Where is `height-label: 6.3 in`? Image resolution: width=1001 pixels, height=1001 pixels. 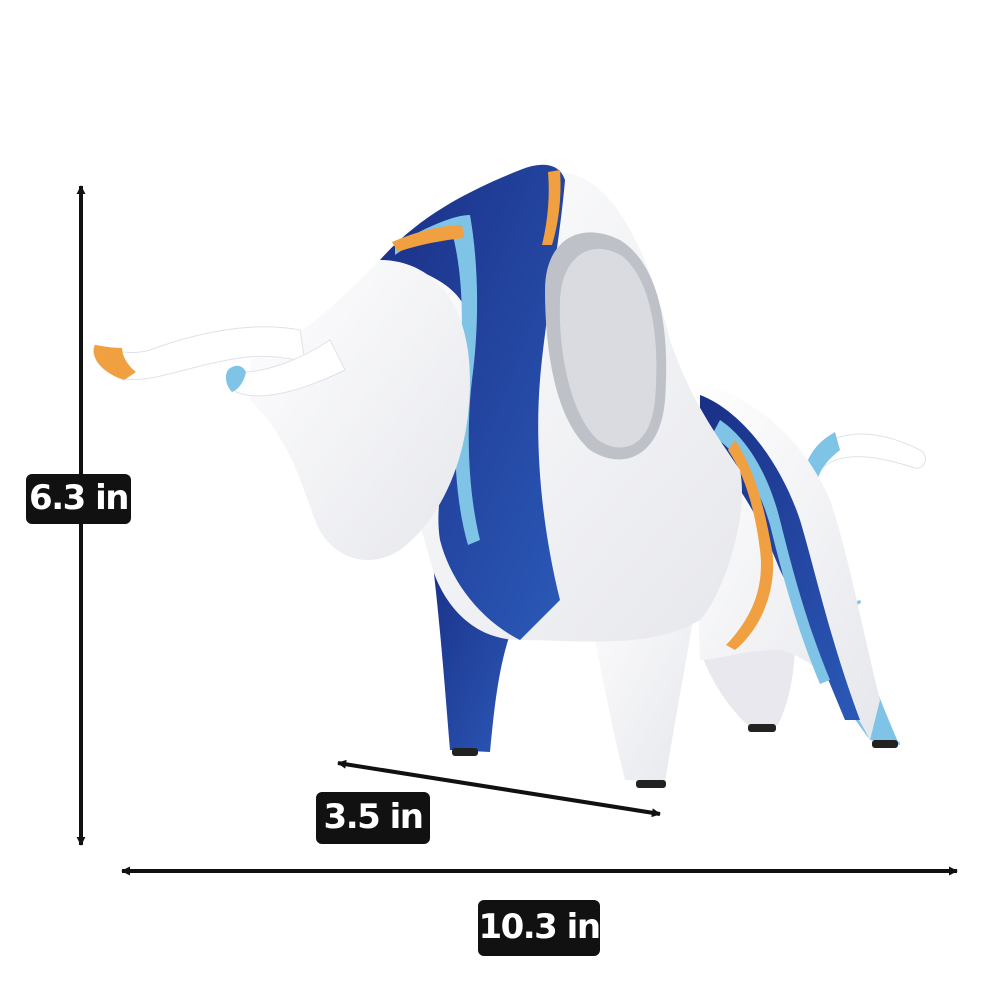
height-label: 6.3 in is located at coordinates (78, 499).